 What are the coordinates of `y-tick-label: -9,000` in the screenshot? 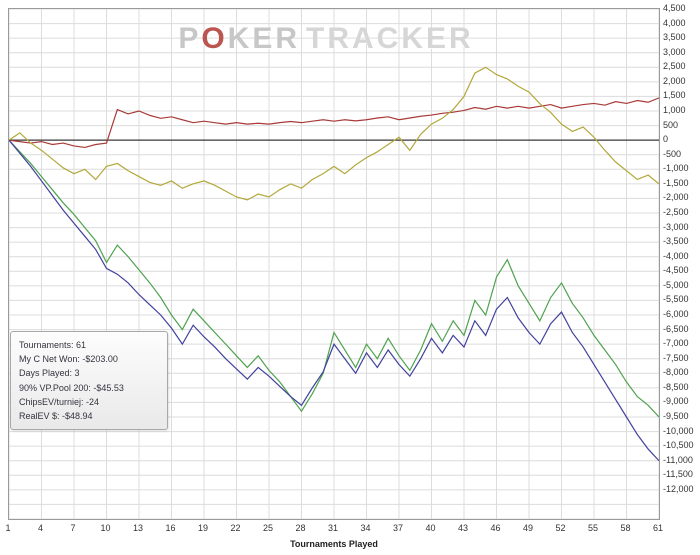 It's located at (676, 401).